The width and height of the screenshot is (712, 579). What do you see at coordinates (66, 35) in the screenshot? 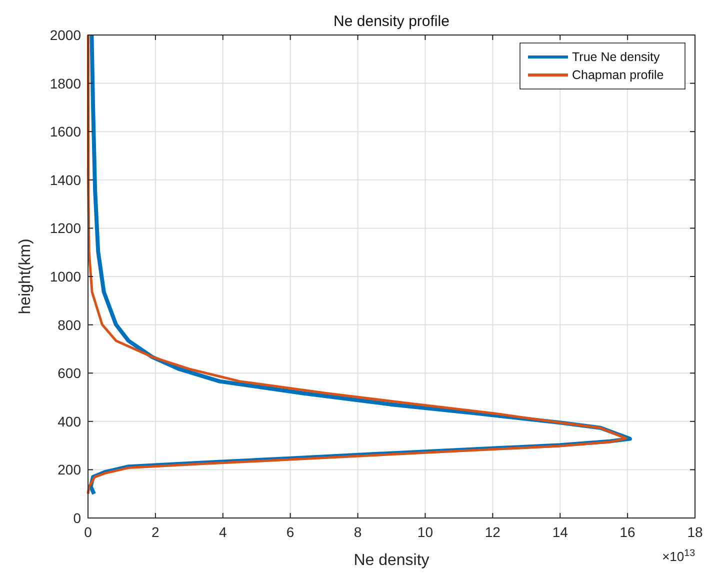
I see `y-tick-label: 2000` at bounding box center [66, 35].